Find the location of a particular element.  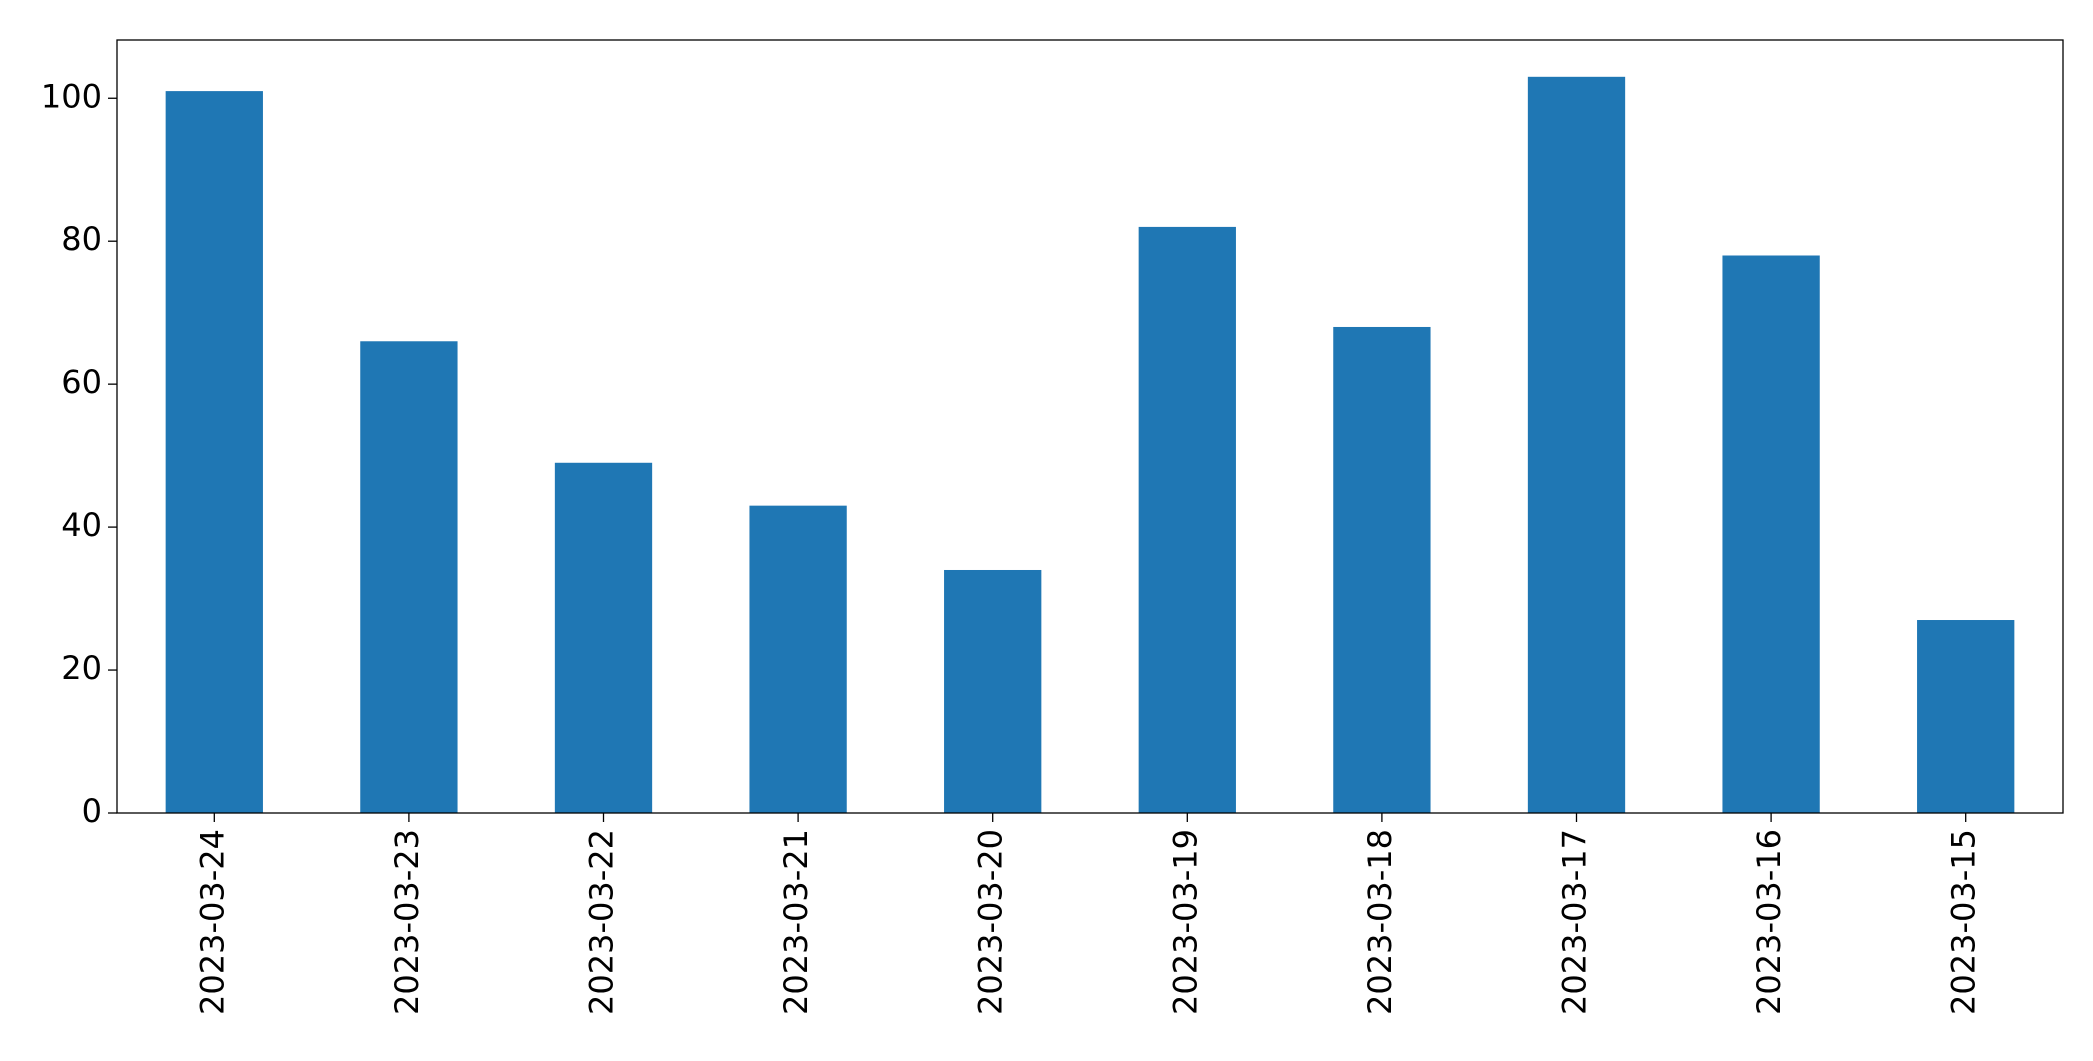

y-tick-label: 40 is located at coordinates (81, 525).